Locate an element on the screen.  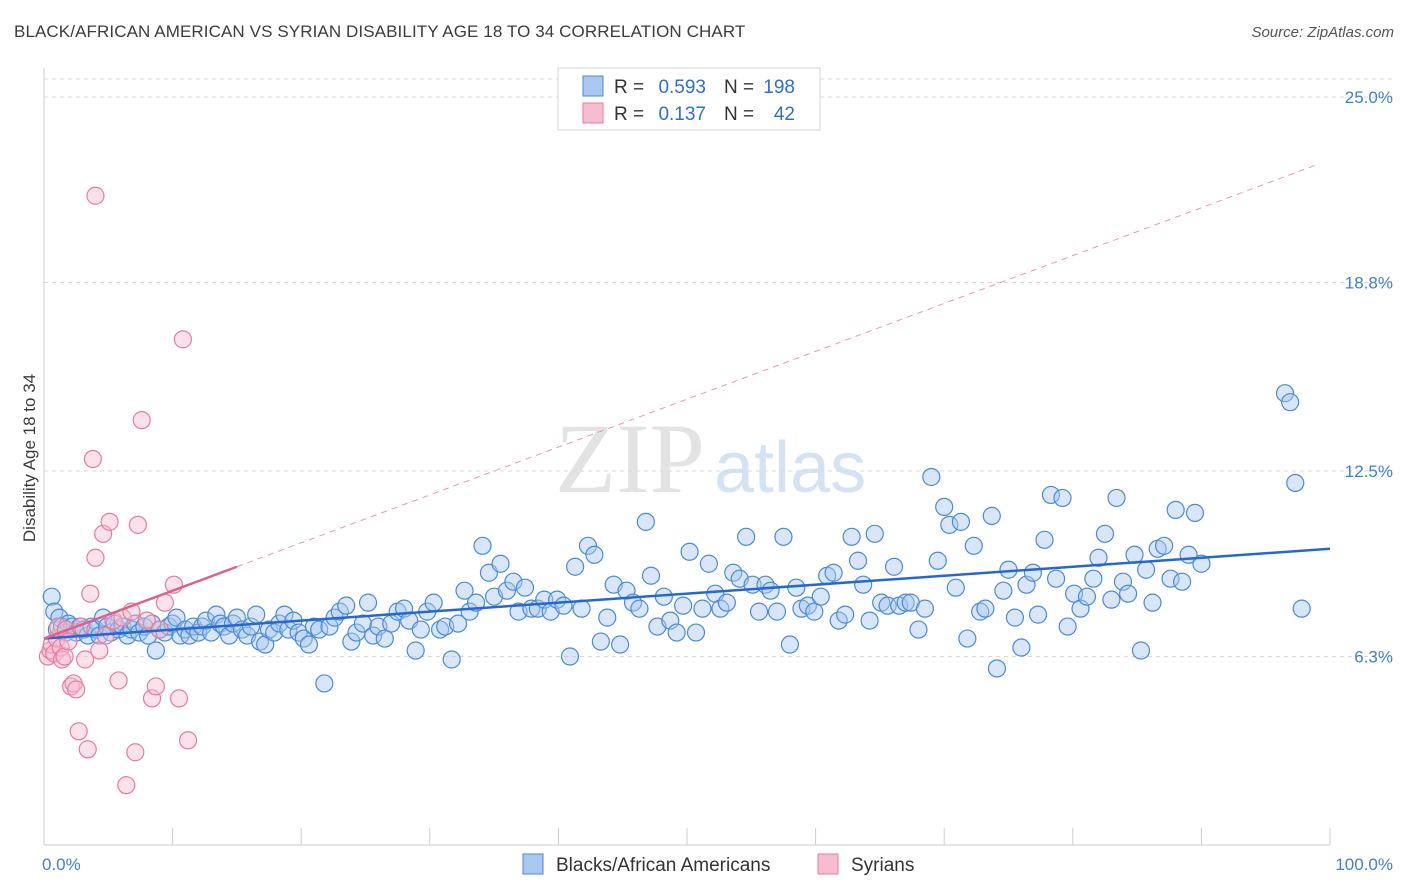
pink-trend-line is located at coordinates (140, 602).